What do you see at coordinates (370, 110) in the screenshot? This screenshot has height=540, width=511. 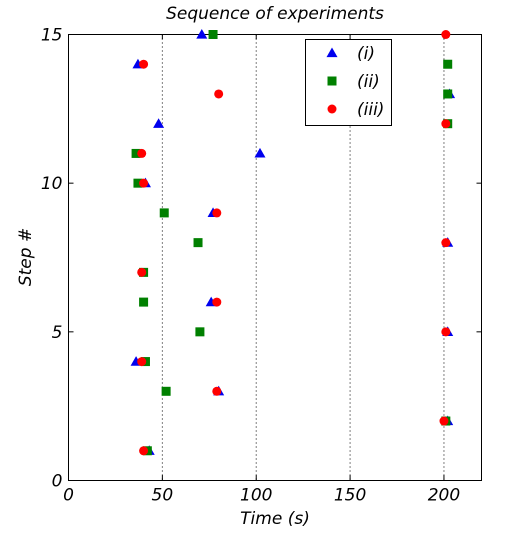 I see `legend-label: (iii)` at bounding box center [370, 110].